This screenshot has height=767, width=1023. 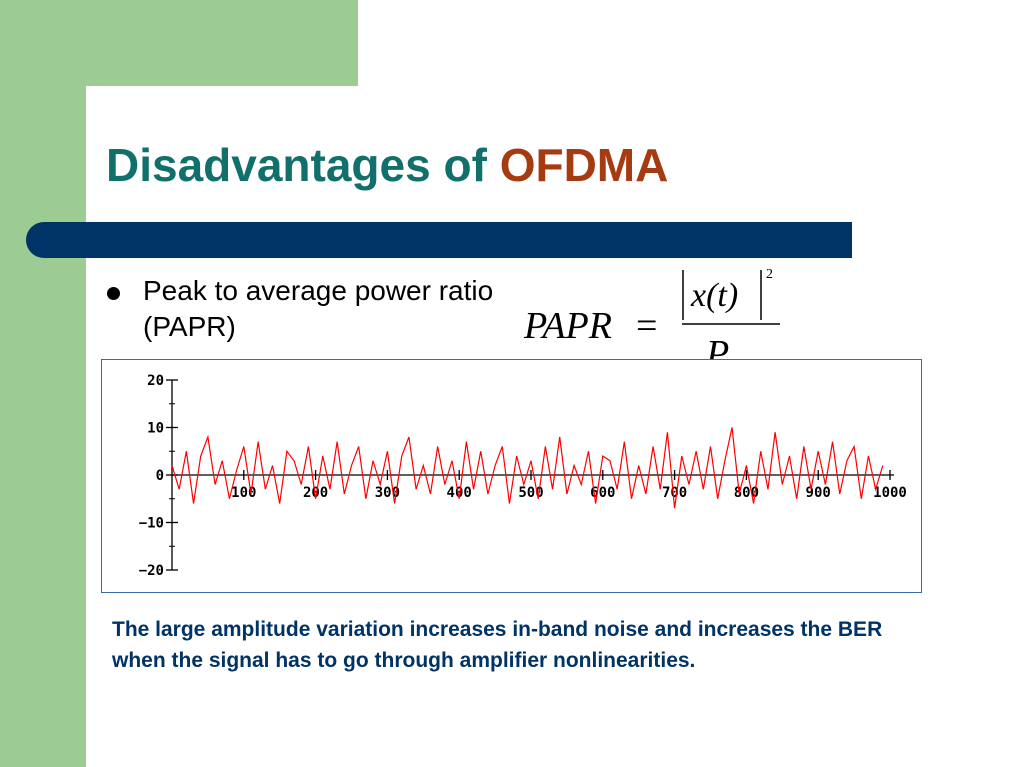 I want to click on signal-series-line, so click(x=527, y=468).